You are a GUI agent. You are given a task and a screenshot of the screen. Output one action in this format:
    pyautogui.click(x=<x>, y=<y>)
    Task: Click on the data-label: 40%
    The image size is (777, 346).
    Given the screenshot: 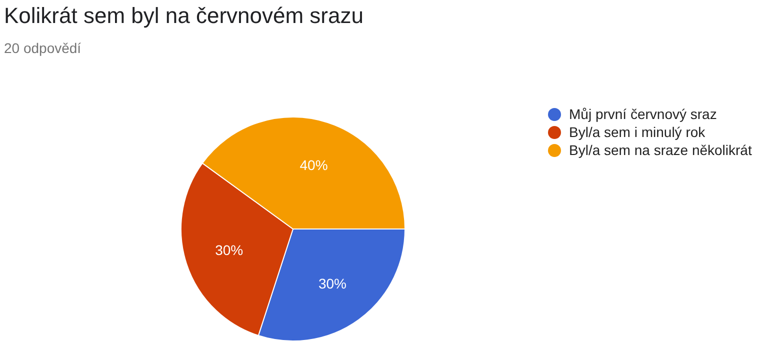 What is the action you would take?
    pyautogui.click(x=314, y=165)
    